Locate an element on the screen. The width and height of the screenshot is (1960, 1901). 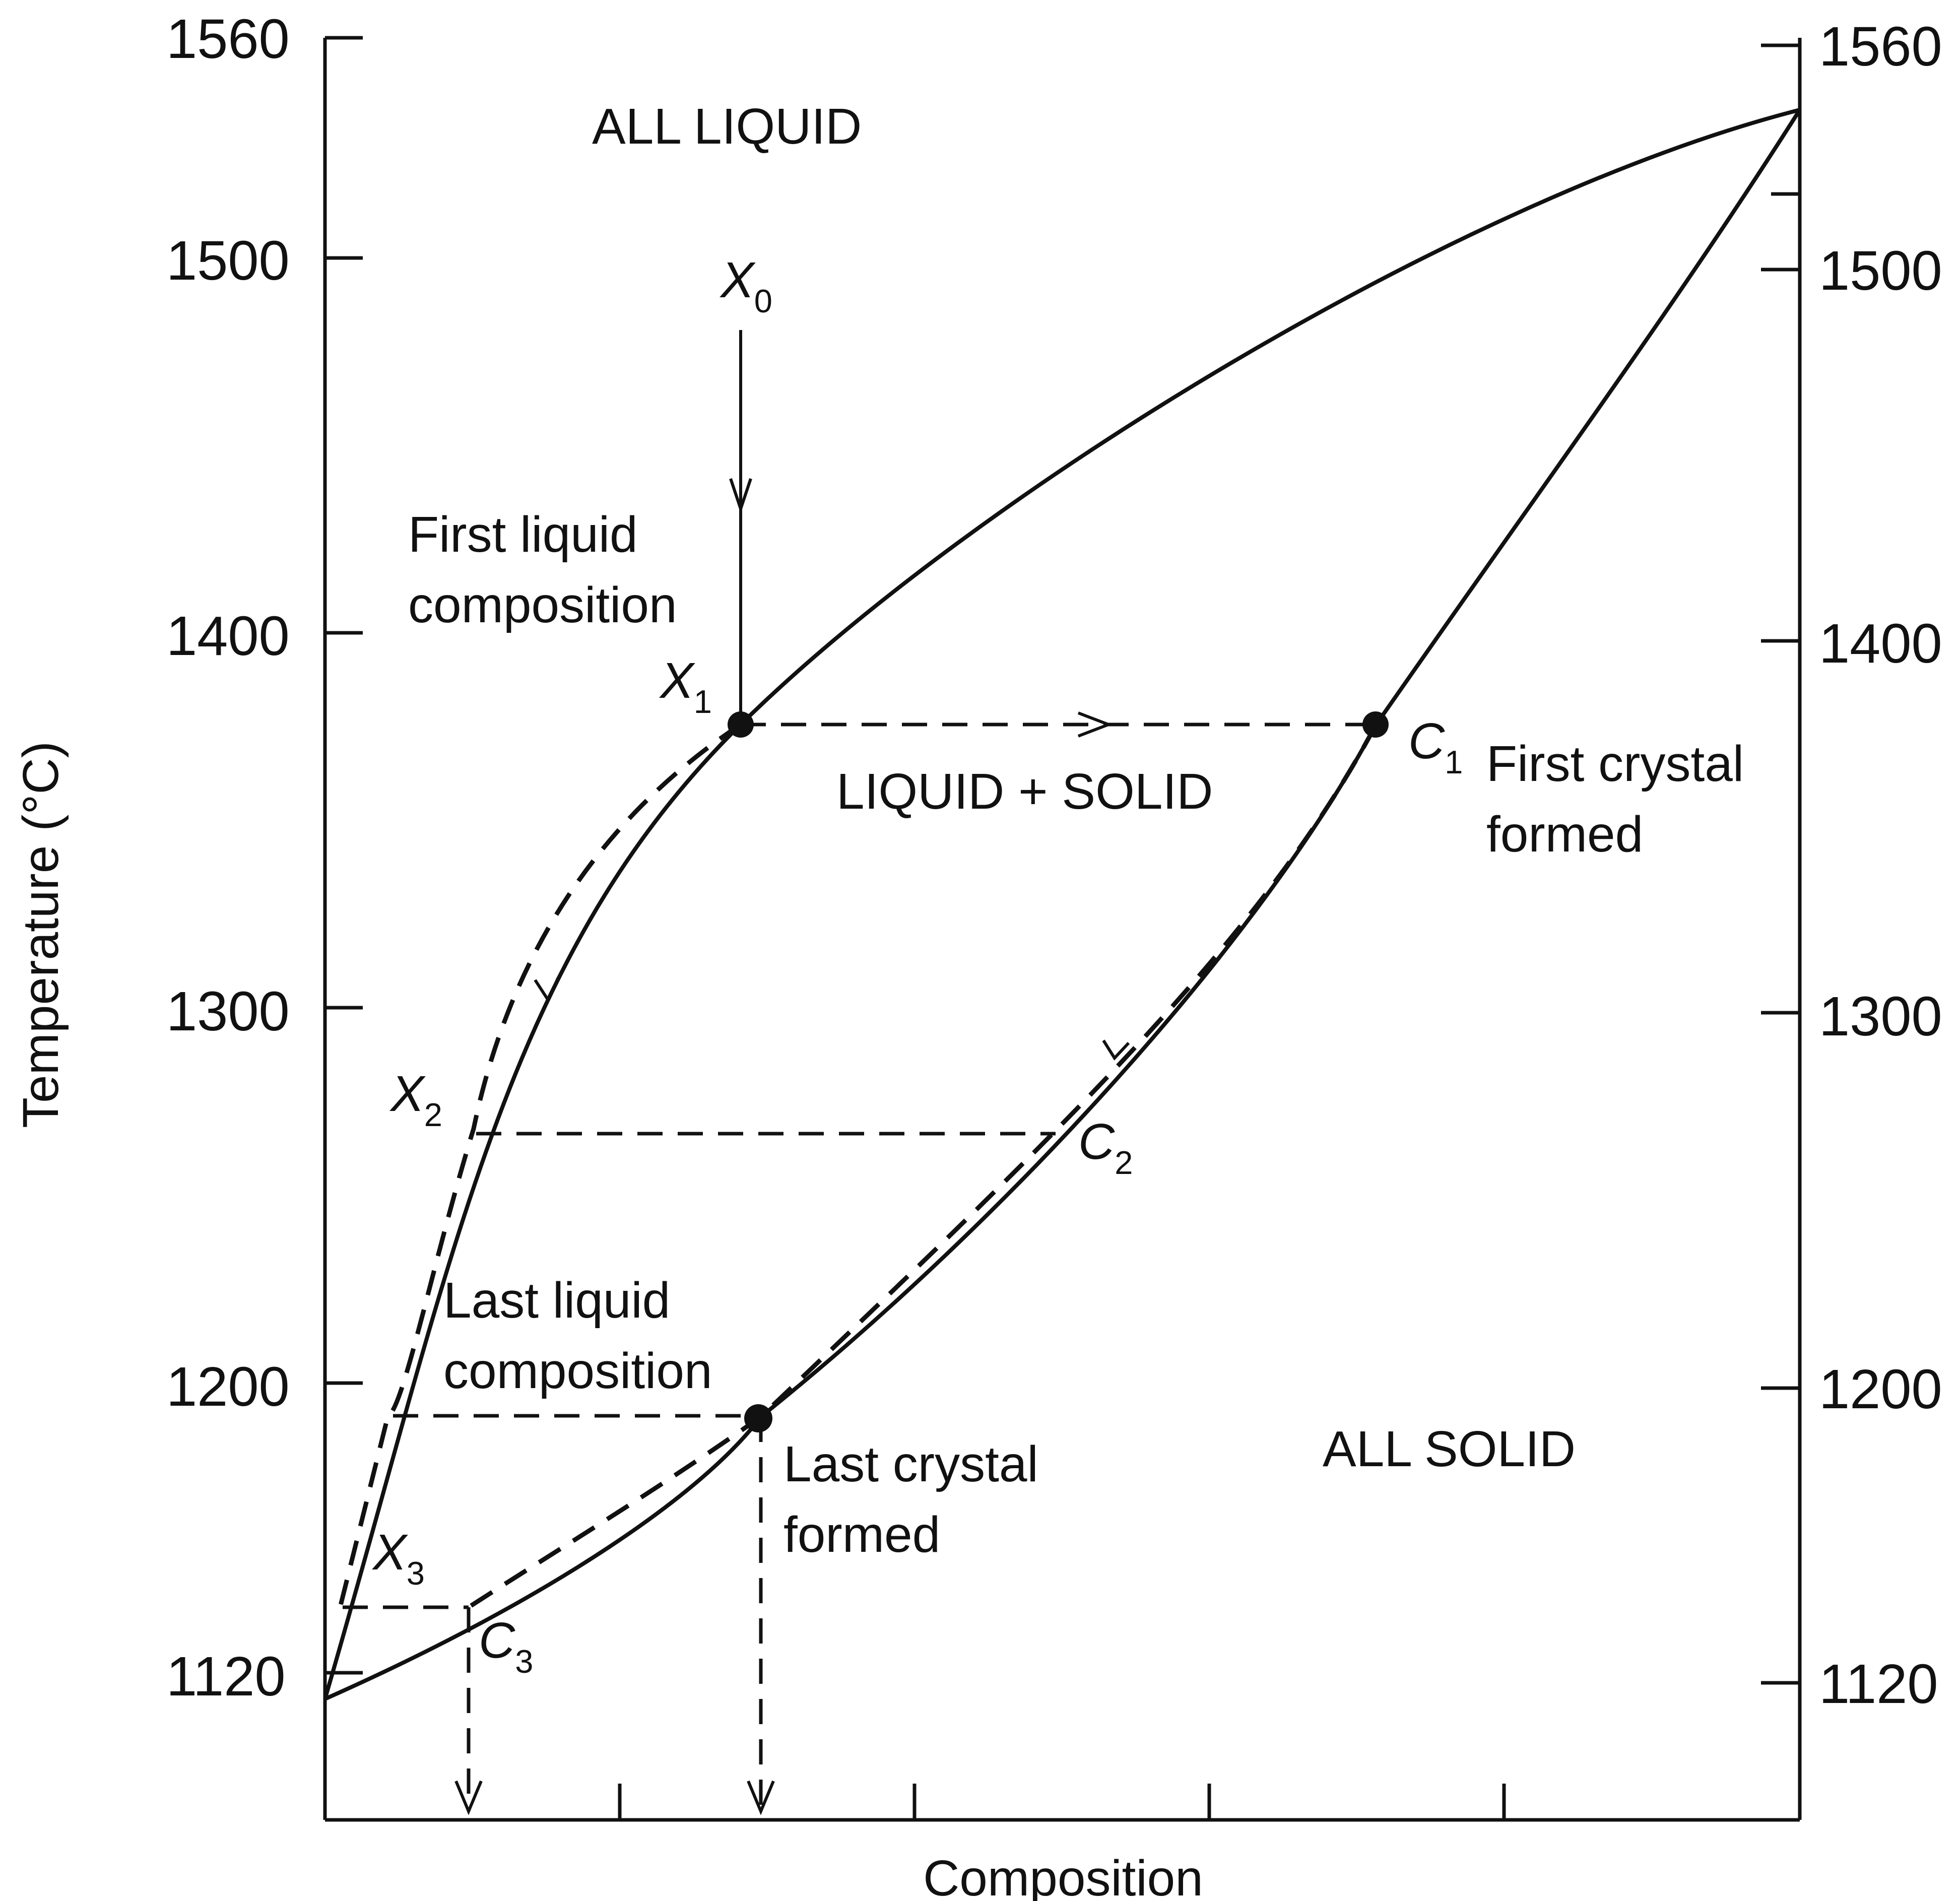
left-tick-label: 1400 is located at coordinates (228, 636).